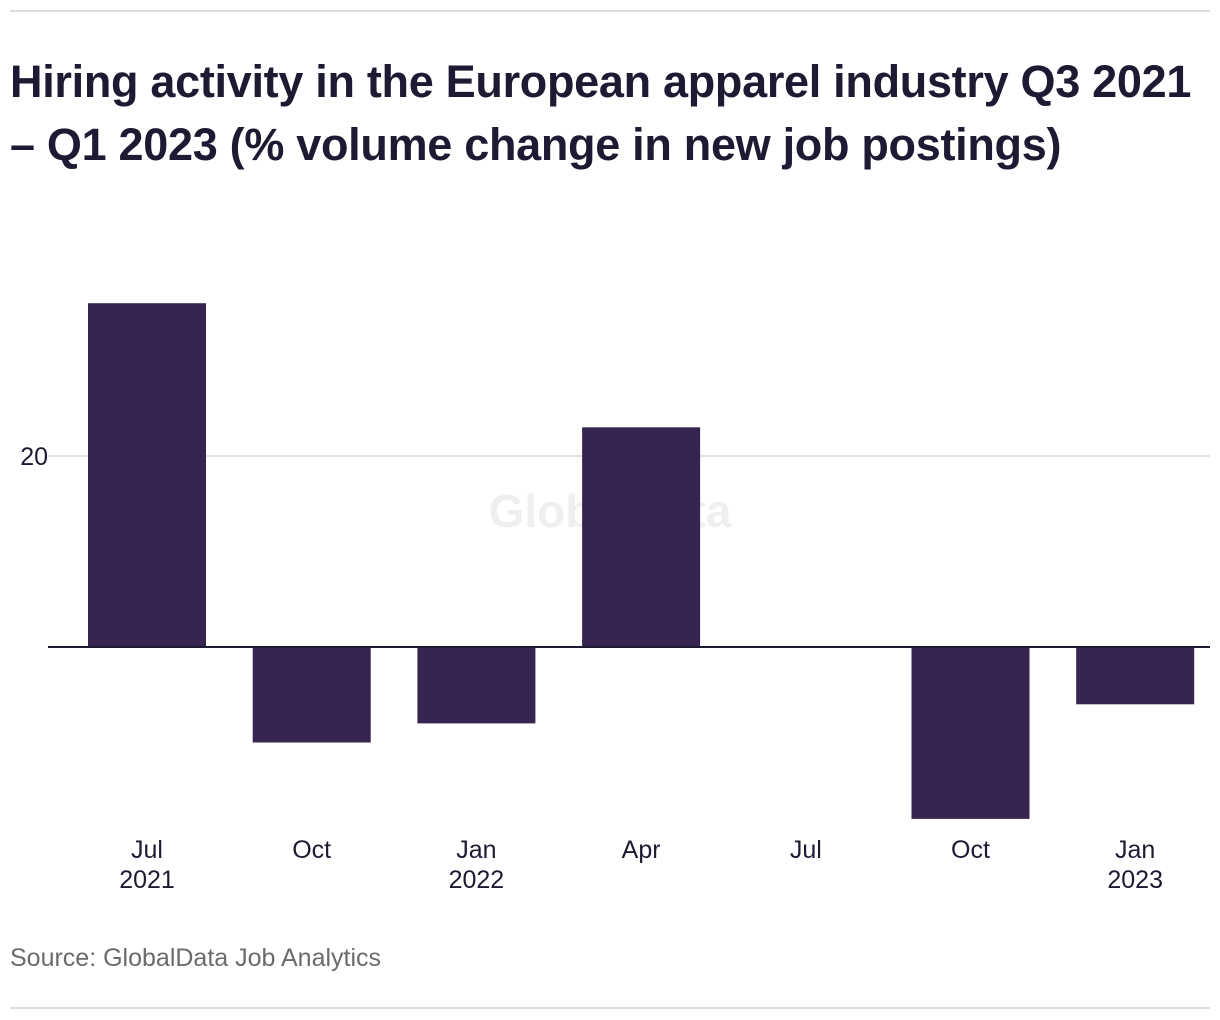 This screenshot has width=1220, height=1020. Describe the element at coordinates (34, 457) in the screenshot. I see `y-tick-label: 20` at that location.